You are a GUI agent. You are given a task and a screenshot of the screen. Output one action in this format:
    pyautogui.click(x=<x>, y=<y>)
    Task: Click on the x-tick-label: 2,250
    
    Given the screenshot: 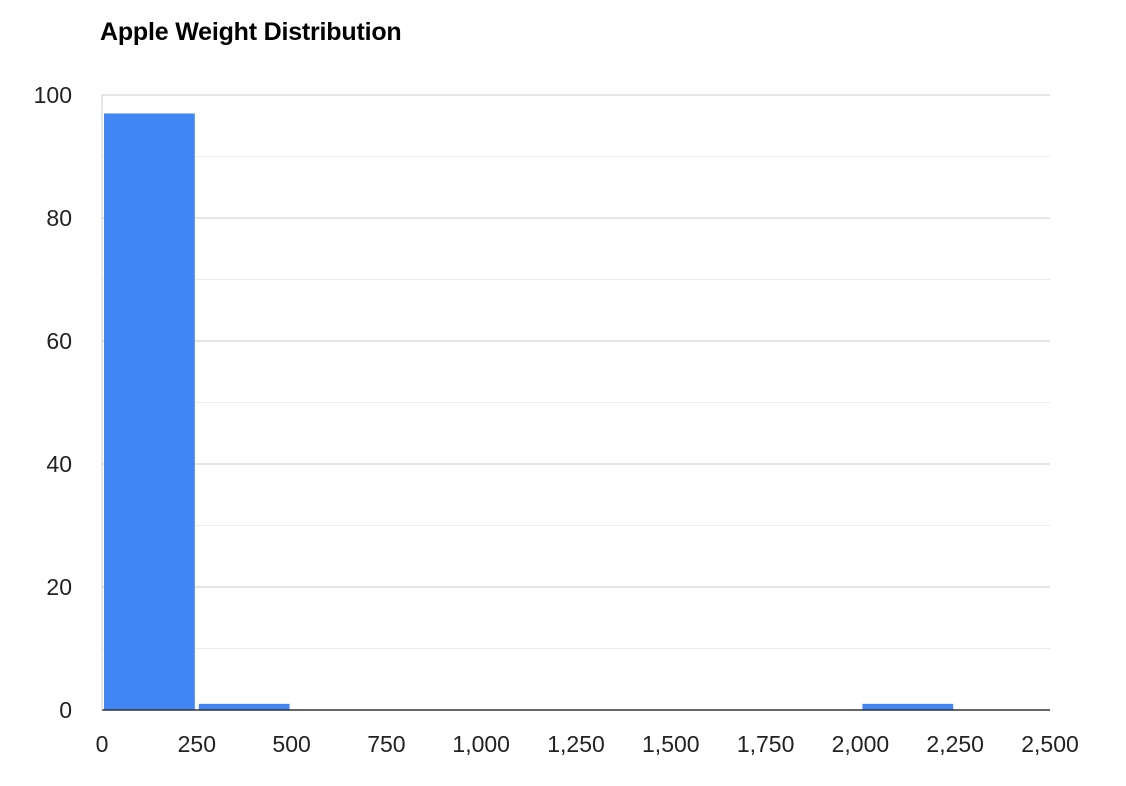 What is the action you would take?
    pyautogui.click(x=955, y=744)
    